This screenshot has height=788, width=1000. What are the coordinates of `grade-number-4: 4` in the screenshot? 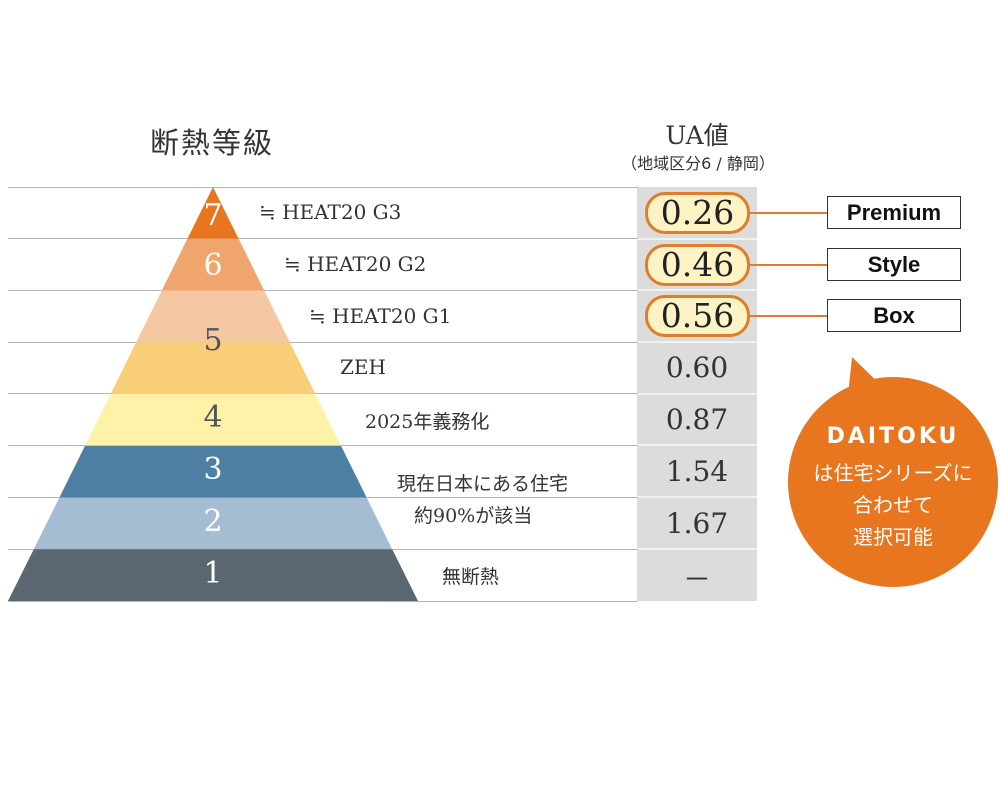 It's located at (213, 417).